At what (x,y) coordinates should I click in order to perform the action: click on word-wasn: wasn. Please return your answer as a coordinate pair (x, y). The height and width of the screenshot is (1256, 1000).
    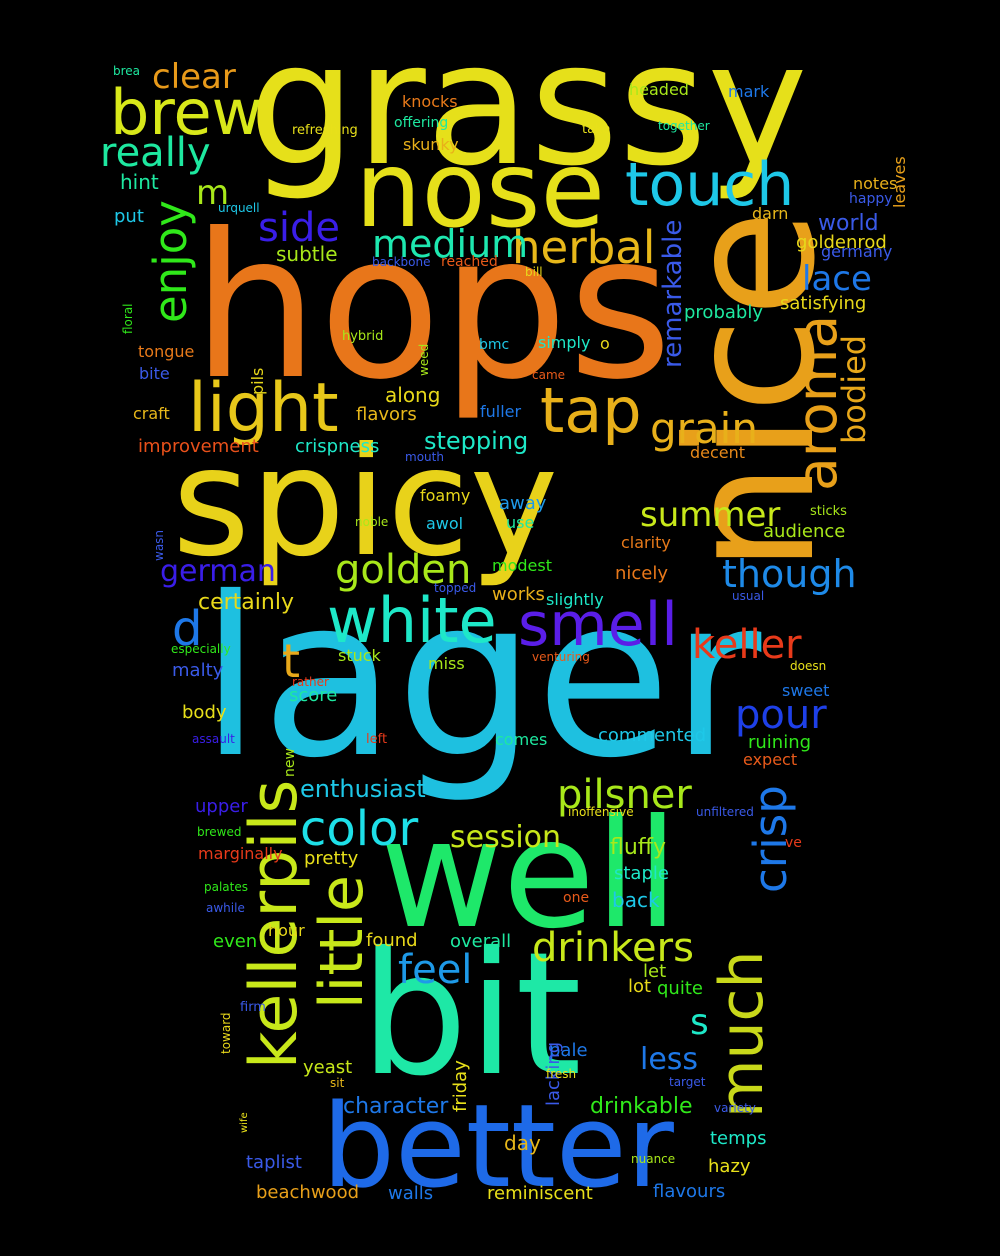
    Looking at the image, I should click on (159, 545).